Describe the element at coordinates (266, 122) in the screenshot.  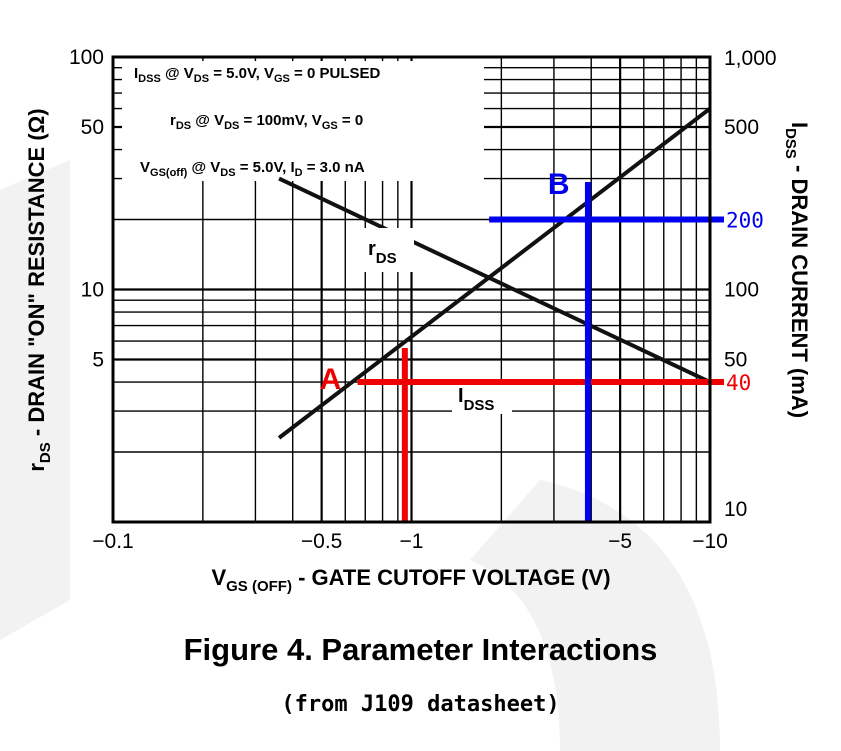
I see `condition-line-2: rDS @ VDS = 100mV, VGS = 0` at that location.